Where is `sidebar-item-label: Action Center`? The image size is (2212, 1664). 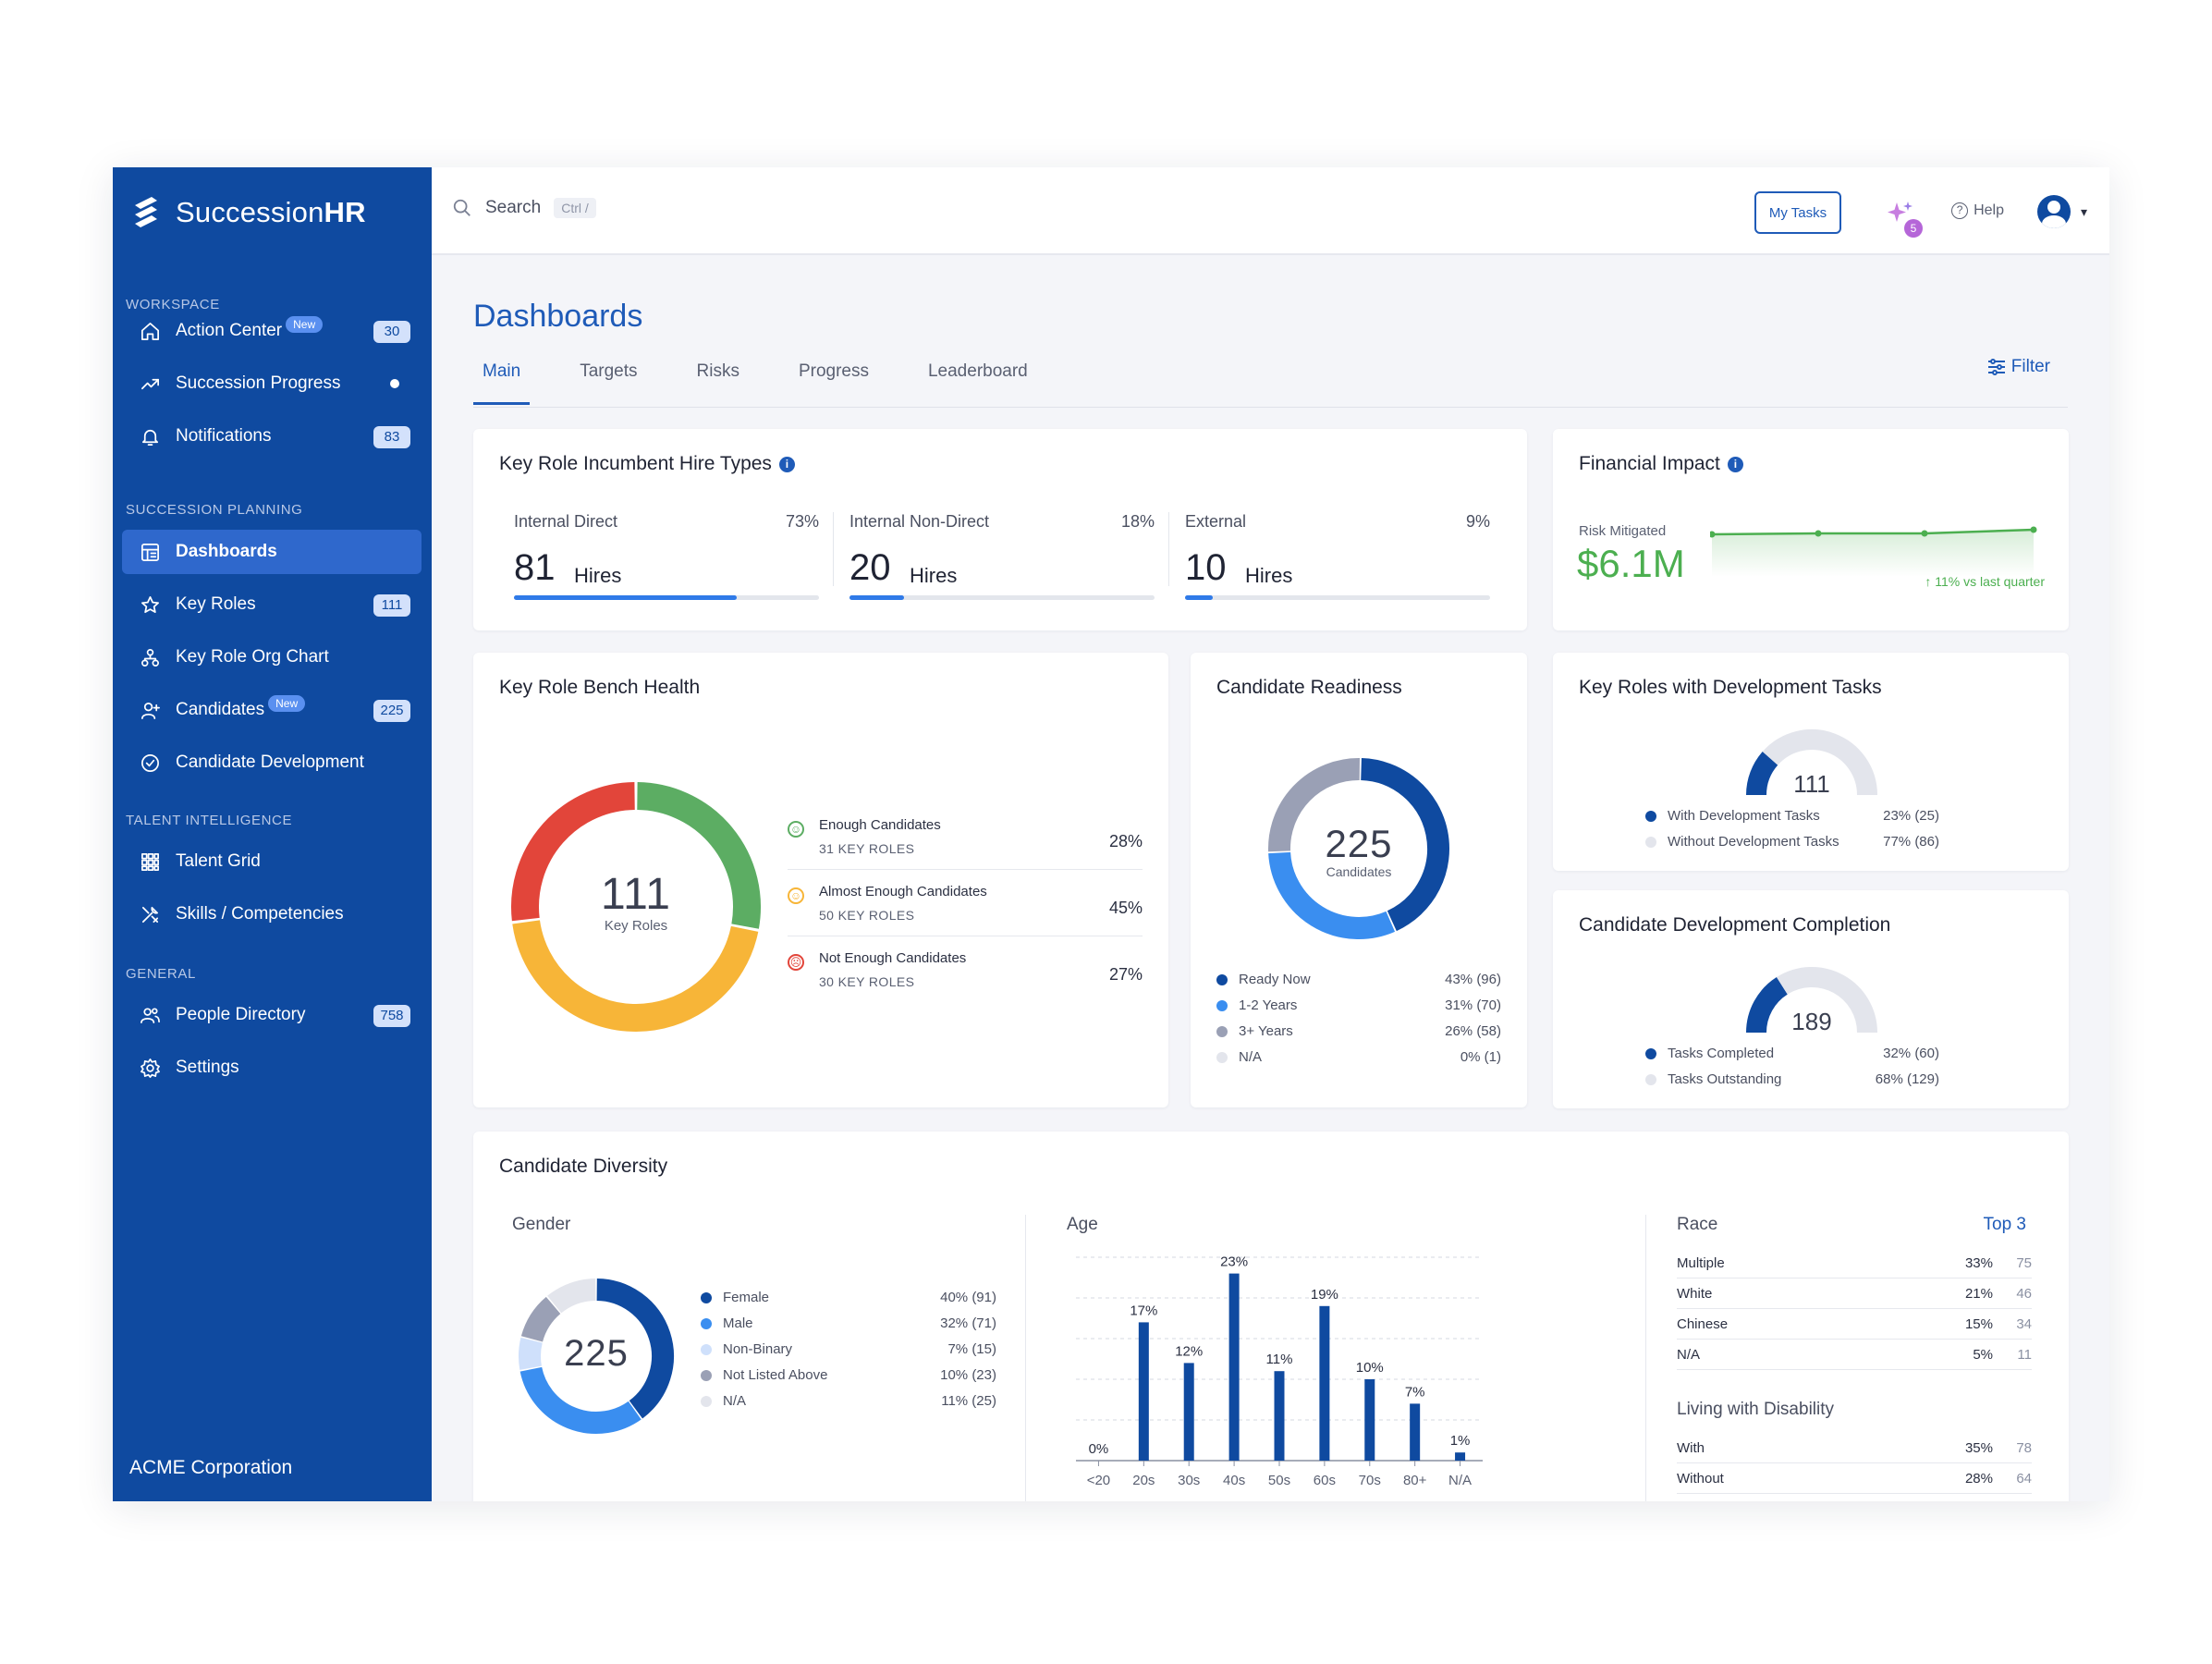
sidebar-item-label: Action Center is located at coordinates (229, 330).